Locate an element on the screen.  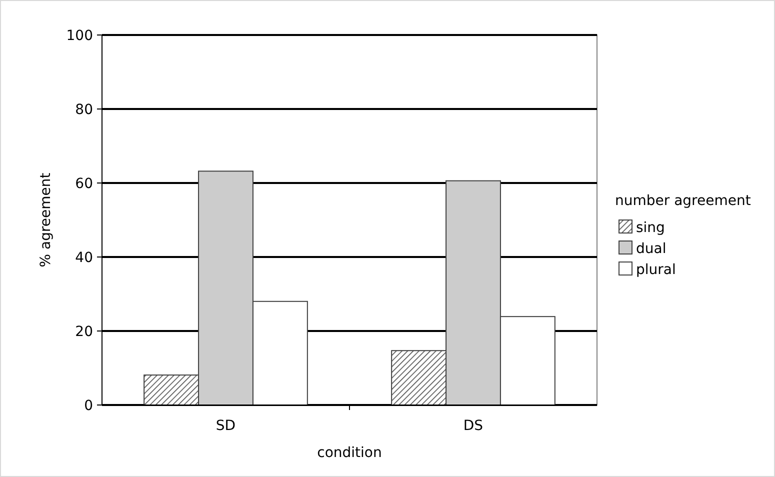
y-tick-label: 80 is located at coordinates (84, 110).